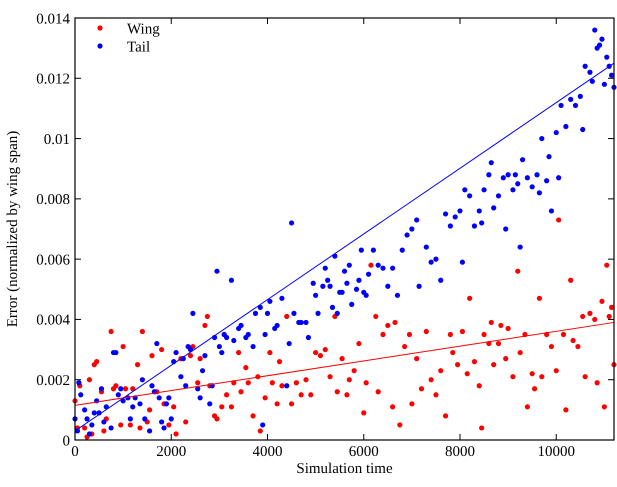 Image resolution: width=617 pixels, height=487 pixels. What do you see at coordinates (13, 229) in the screenshot?
I see `y-axis-title: Error (normalized by wing span)` at bounding box center [13, 229].